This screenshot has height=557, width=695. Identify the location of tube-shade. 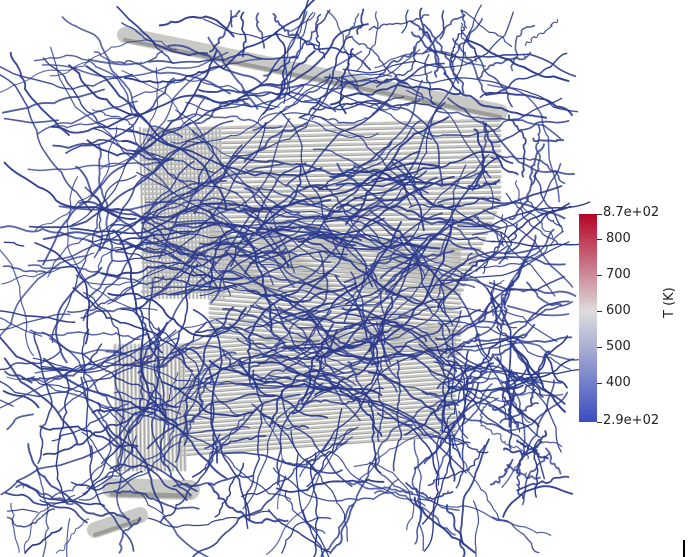
(317, 428).